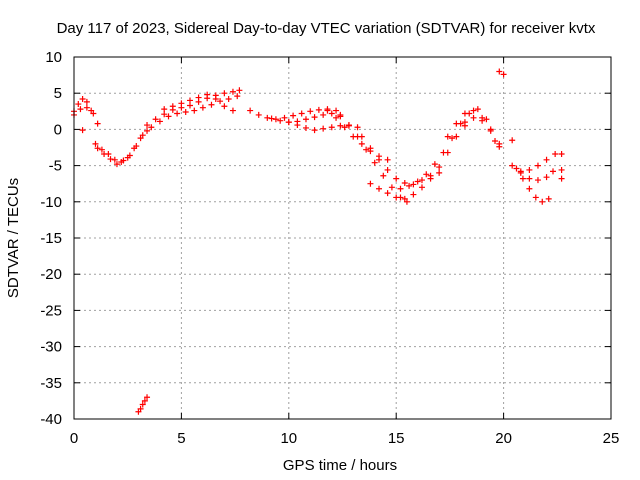 The image size is (640, 480). What do you see at coordinates (396, 438) in the screenshot?
I see `x-tick-label: 15` at bounding box center [396, 438].